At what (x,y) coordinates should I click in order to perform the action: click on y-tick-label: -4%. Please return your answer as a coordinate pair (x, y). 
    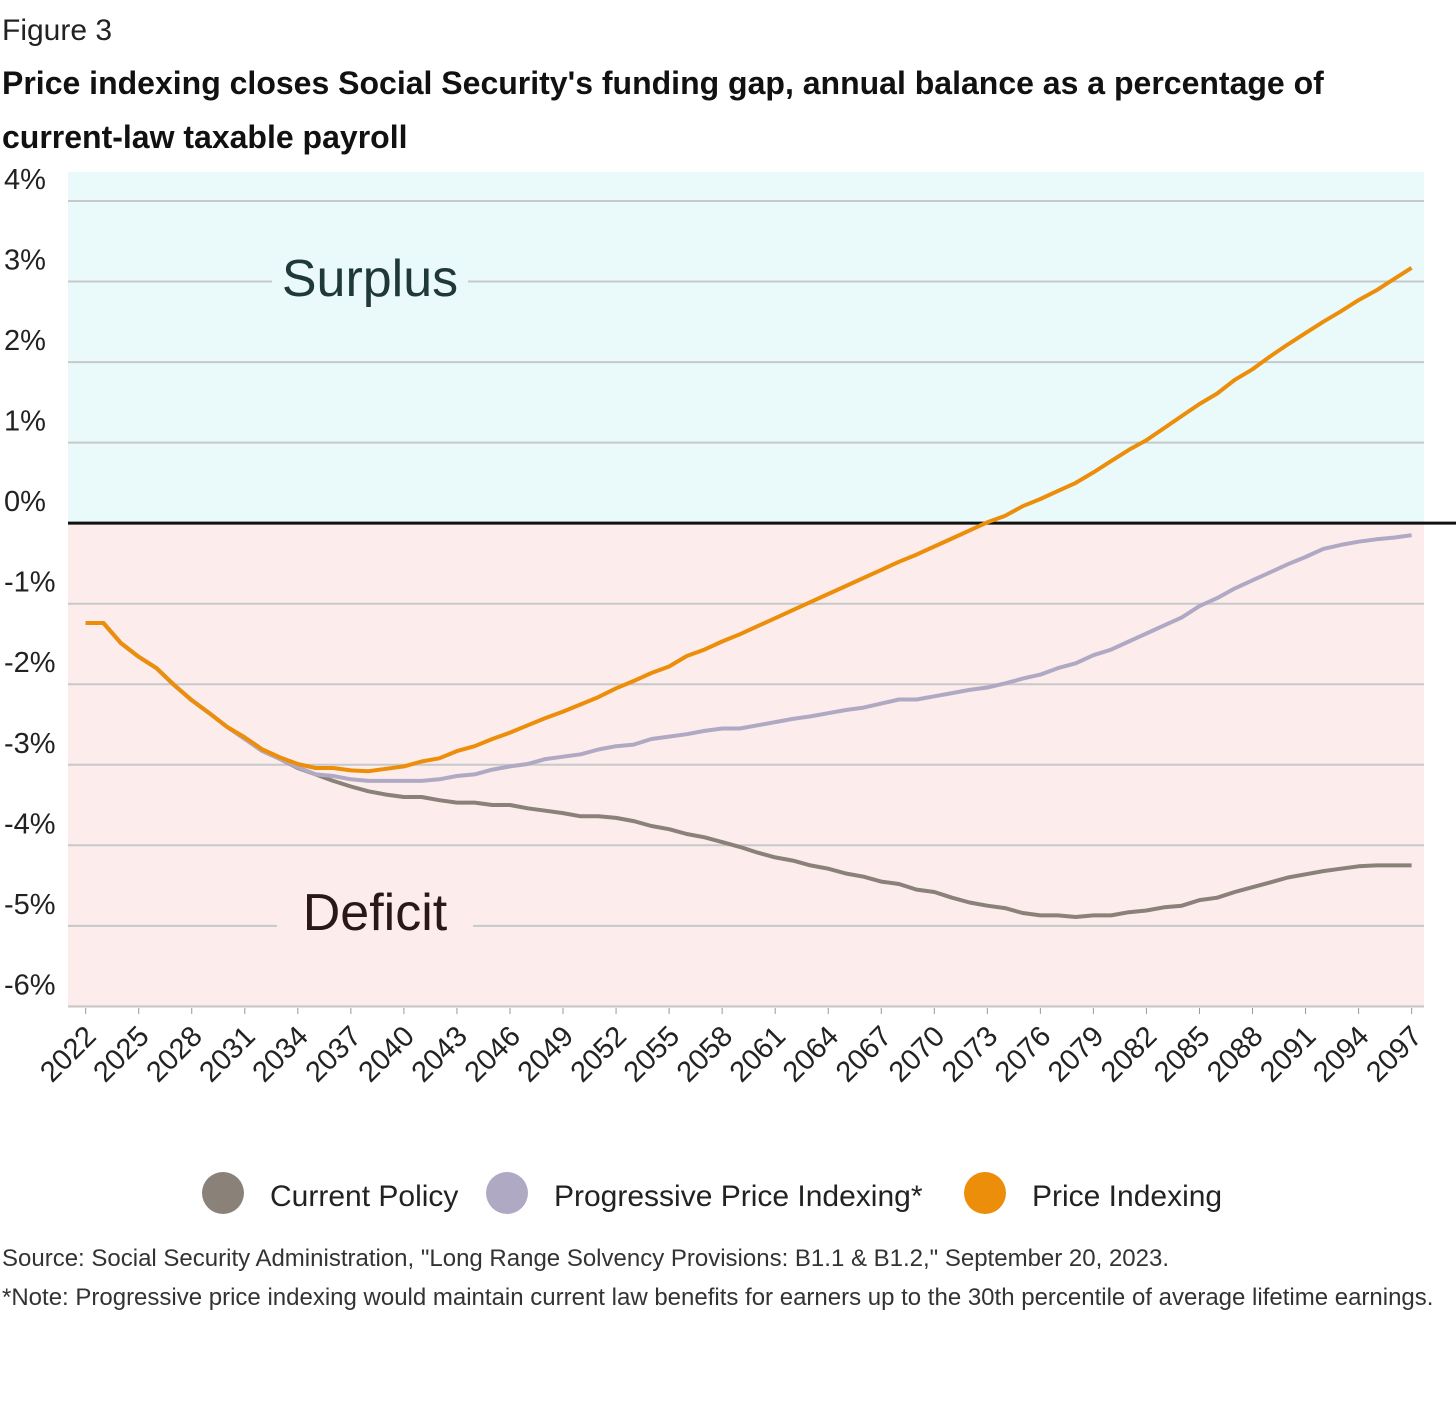
    Looking at the image, I should click on (30, 824).